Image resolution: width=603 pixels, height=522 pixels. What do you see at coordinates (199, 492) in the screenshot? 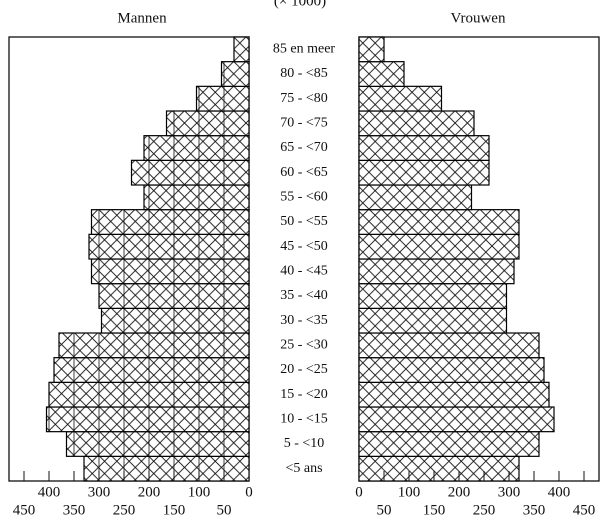
I see `left-tick-label: 100` at bounding box center [199, 492].